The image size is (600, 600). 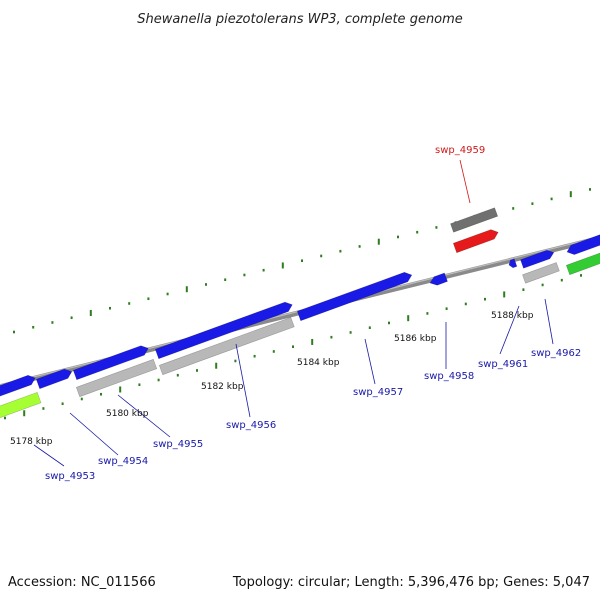 What do you see at coordinates (415, 339) in the screenshot?
I see `kbp-label-5186: 5186 kbp` at bounding box center [415, 339].